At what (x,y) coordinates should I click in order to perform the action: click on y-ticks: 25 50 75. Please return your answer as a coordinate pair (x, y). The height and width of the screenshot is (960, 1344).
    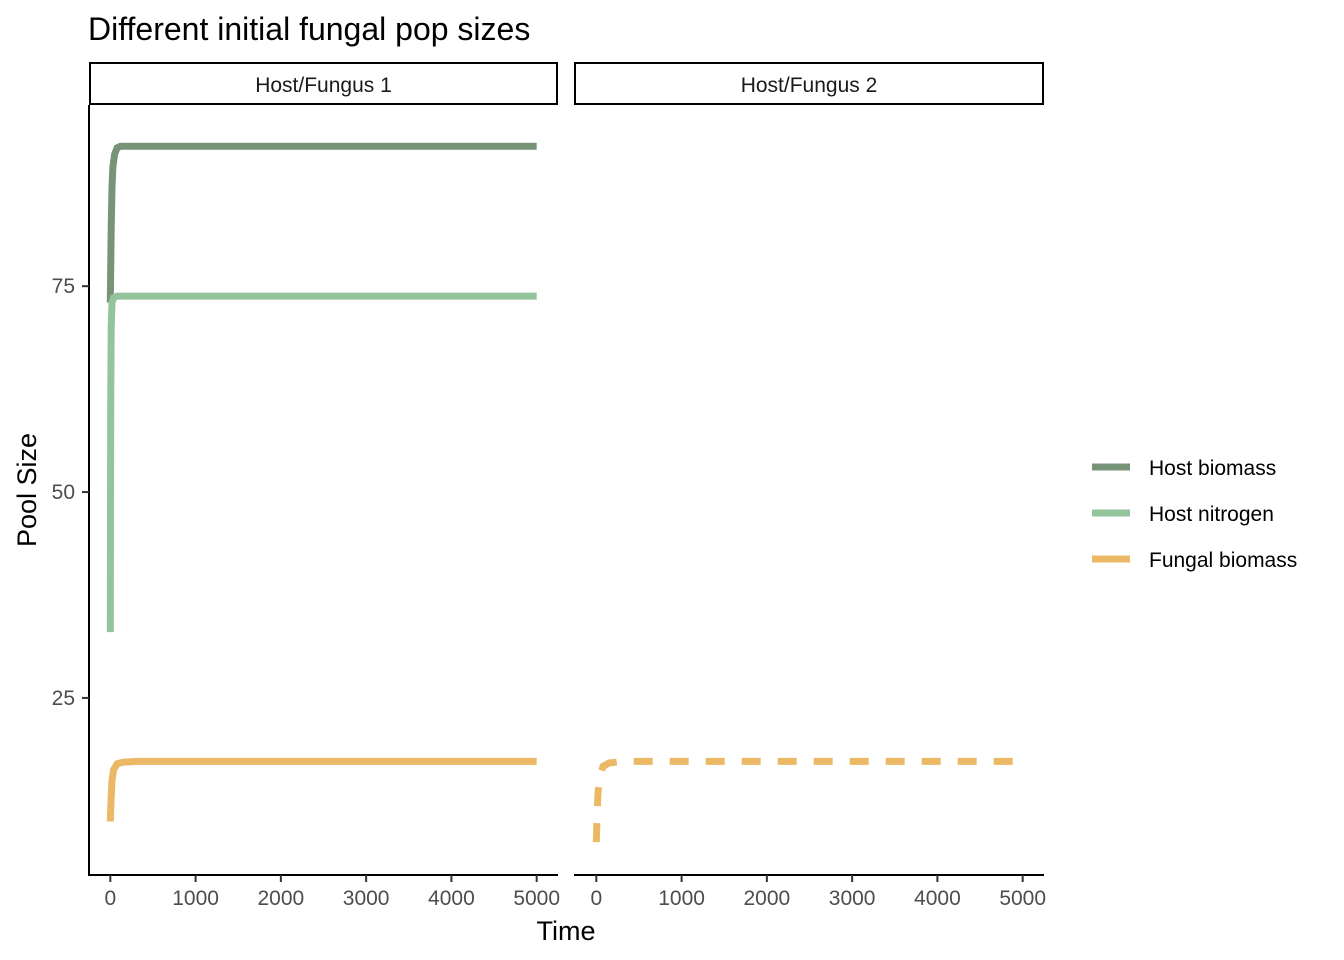
    Looking at the image, I should click on (70, 492).